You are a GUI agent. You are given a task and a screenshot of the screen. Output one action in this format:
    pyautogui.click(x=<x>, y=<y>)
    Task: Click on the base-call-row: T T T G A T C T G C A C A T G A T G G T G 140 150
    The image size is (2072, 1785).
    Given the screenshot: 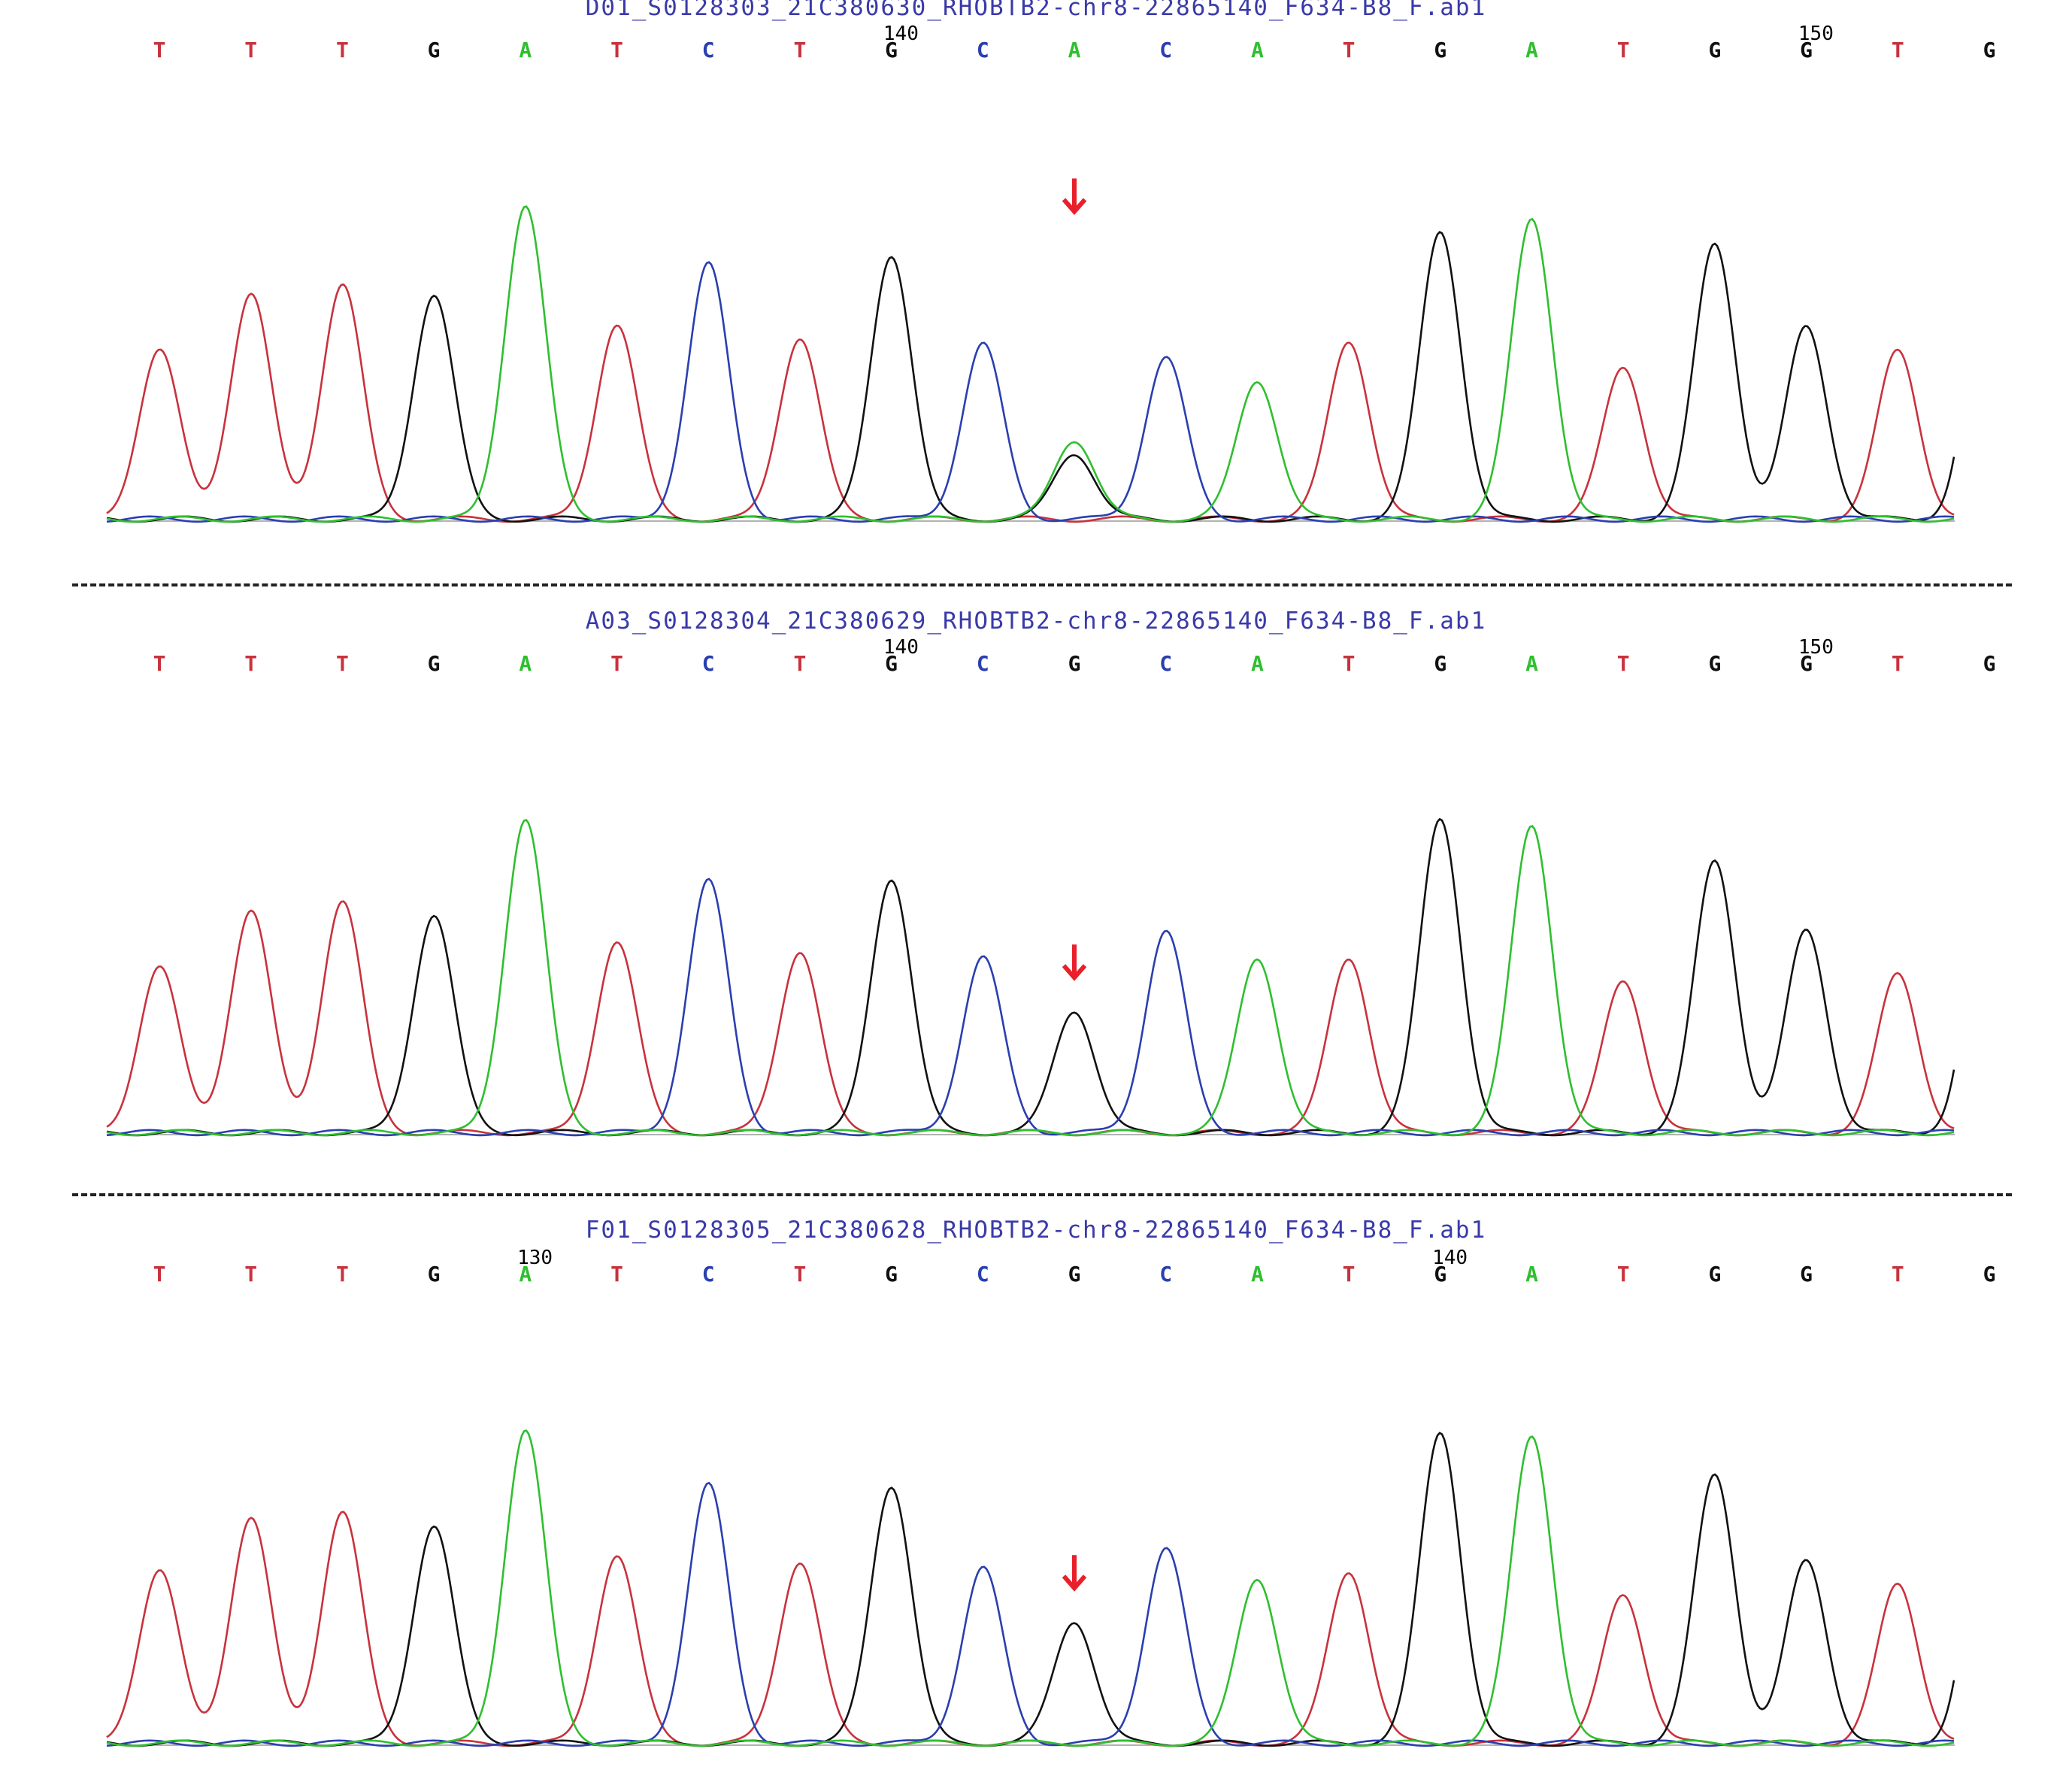 What is the action you would take?
    pyautogui.click(x=1036, y=47)
    